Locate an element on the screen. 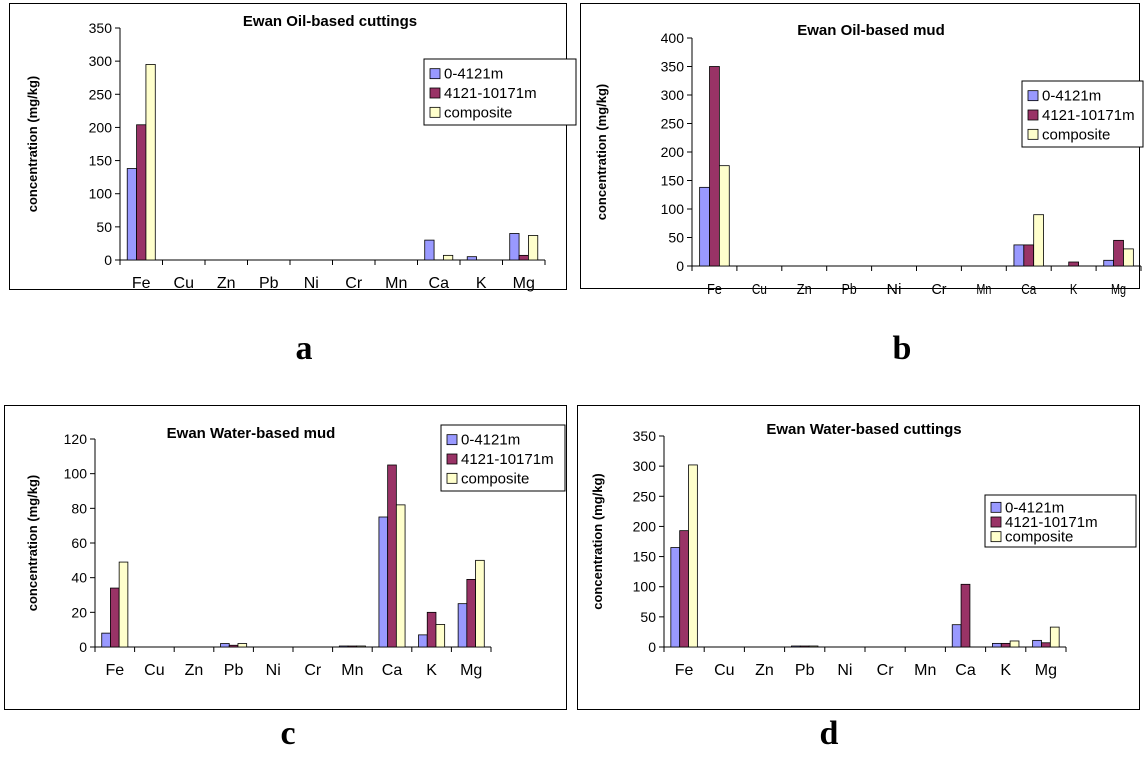 Image resolution: width=1145 pixels, height=761 pixels. panel-letter-d: d is located at coordinates (829, 733).